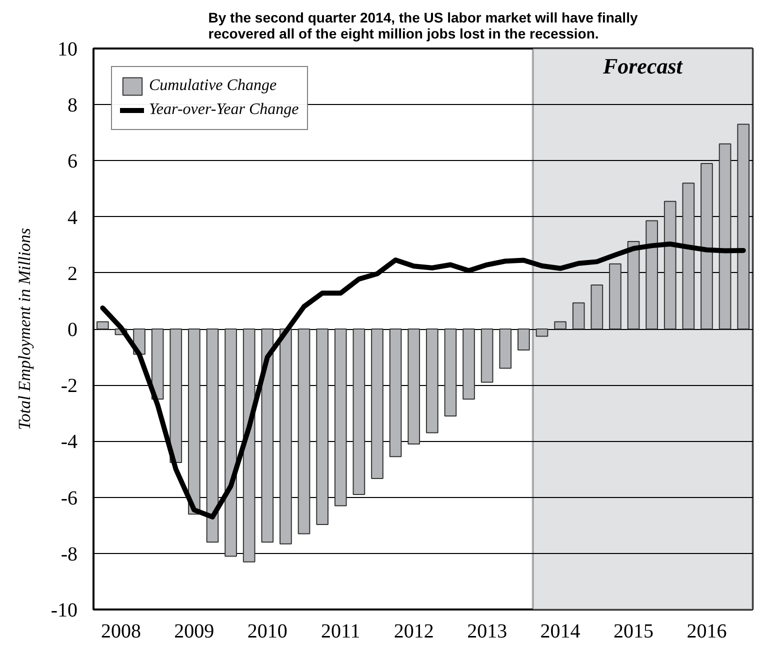  What do you see at coordinates (68, 49) in the screenshot?
I see `y-tick-label: 10` at bounding box center [68, 49].